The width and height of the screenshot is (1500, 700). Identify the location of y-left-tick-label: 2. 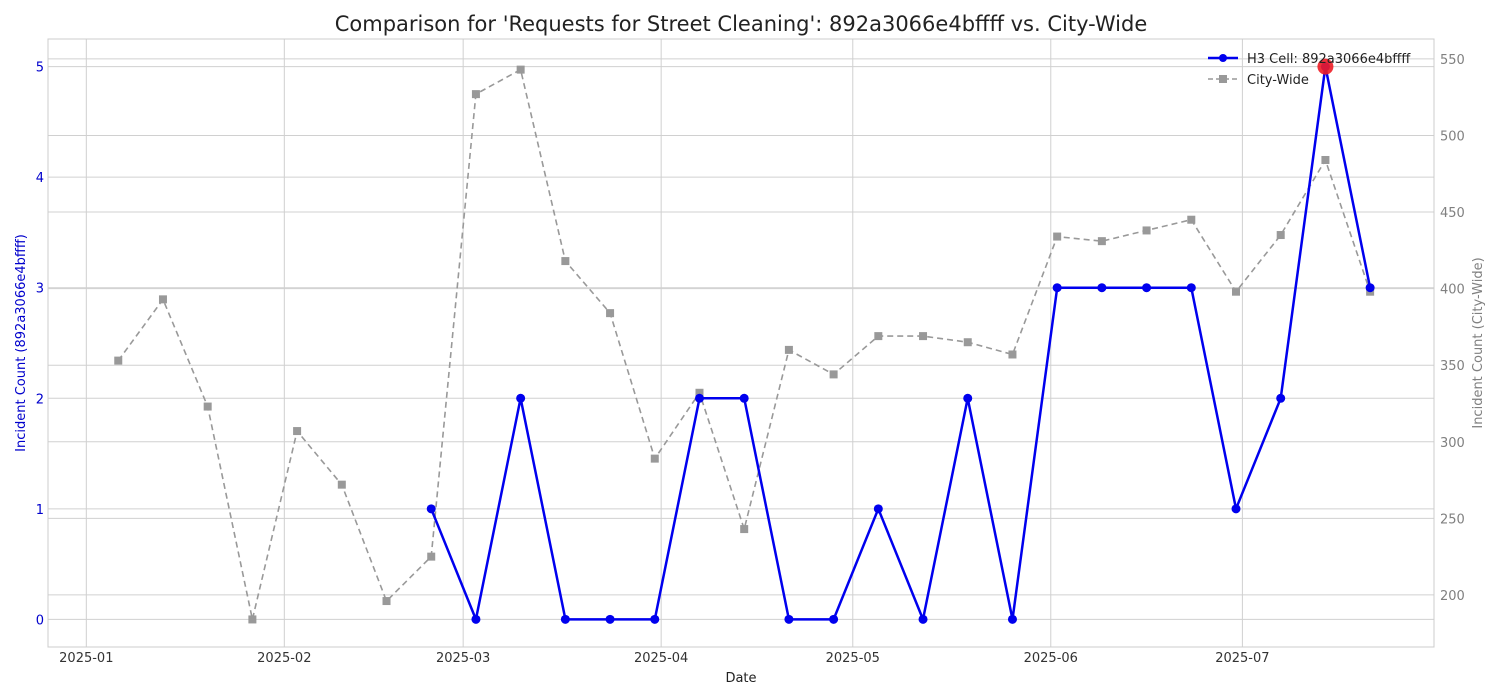
(40, 399).